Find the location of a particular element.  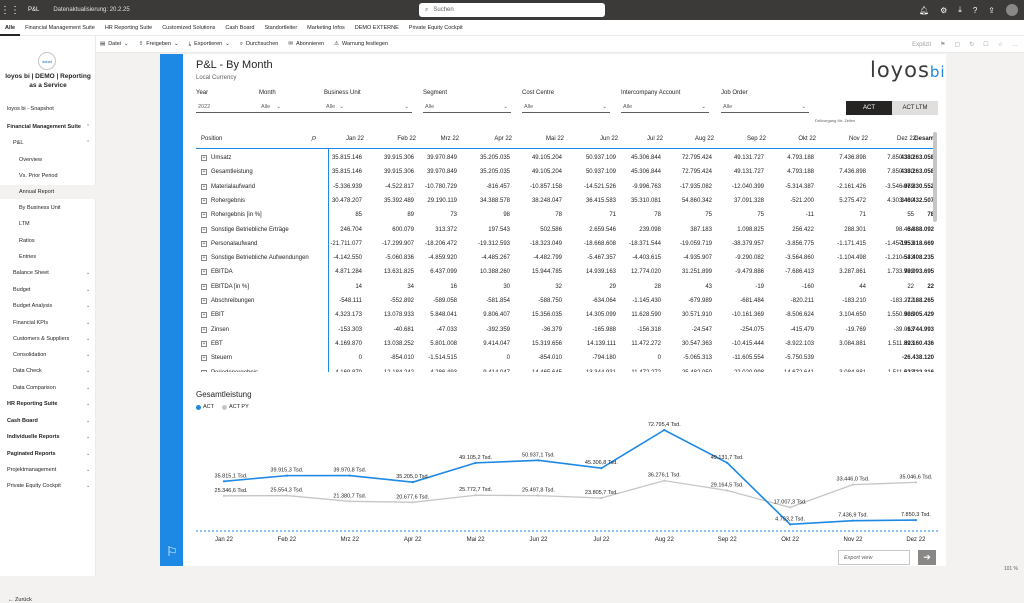

row-label: + EBIT is located at coordinates (266, 315).